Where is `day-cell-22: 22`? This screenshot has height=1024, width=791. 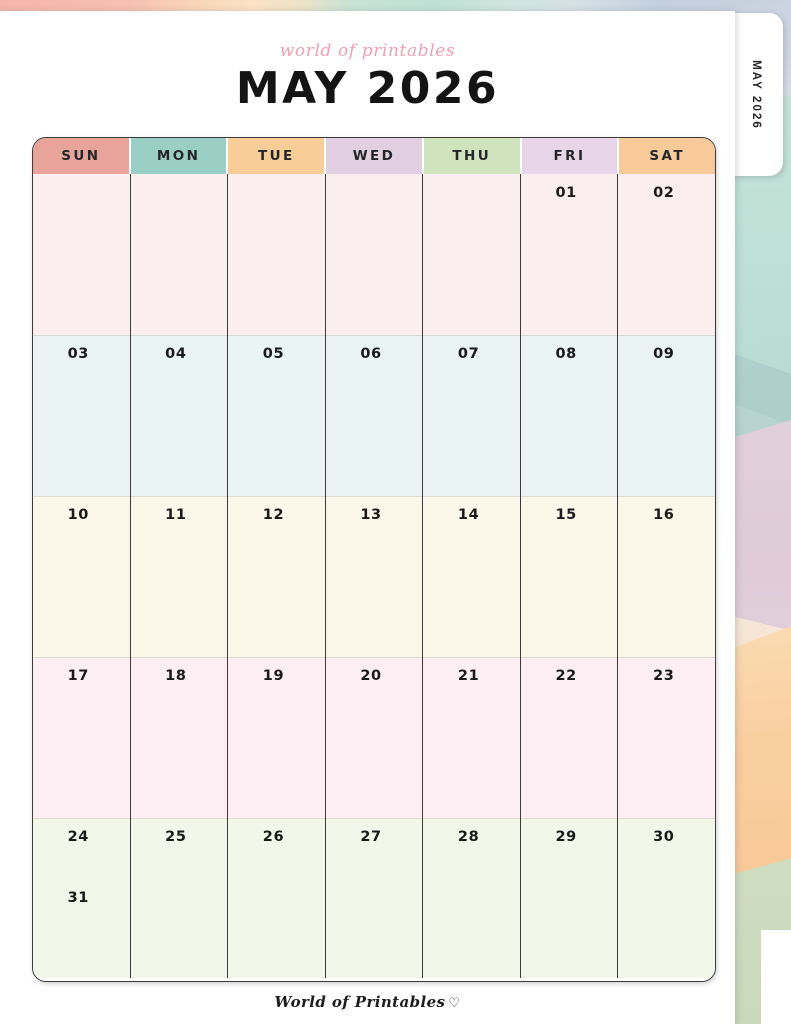
day-cell-22: 22 is located at coordinates (570, 737).